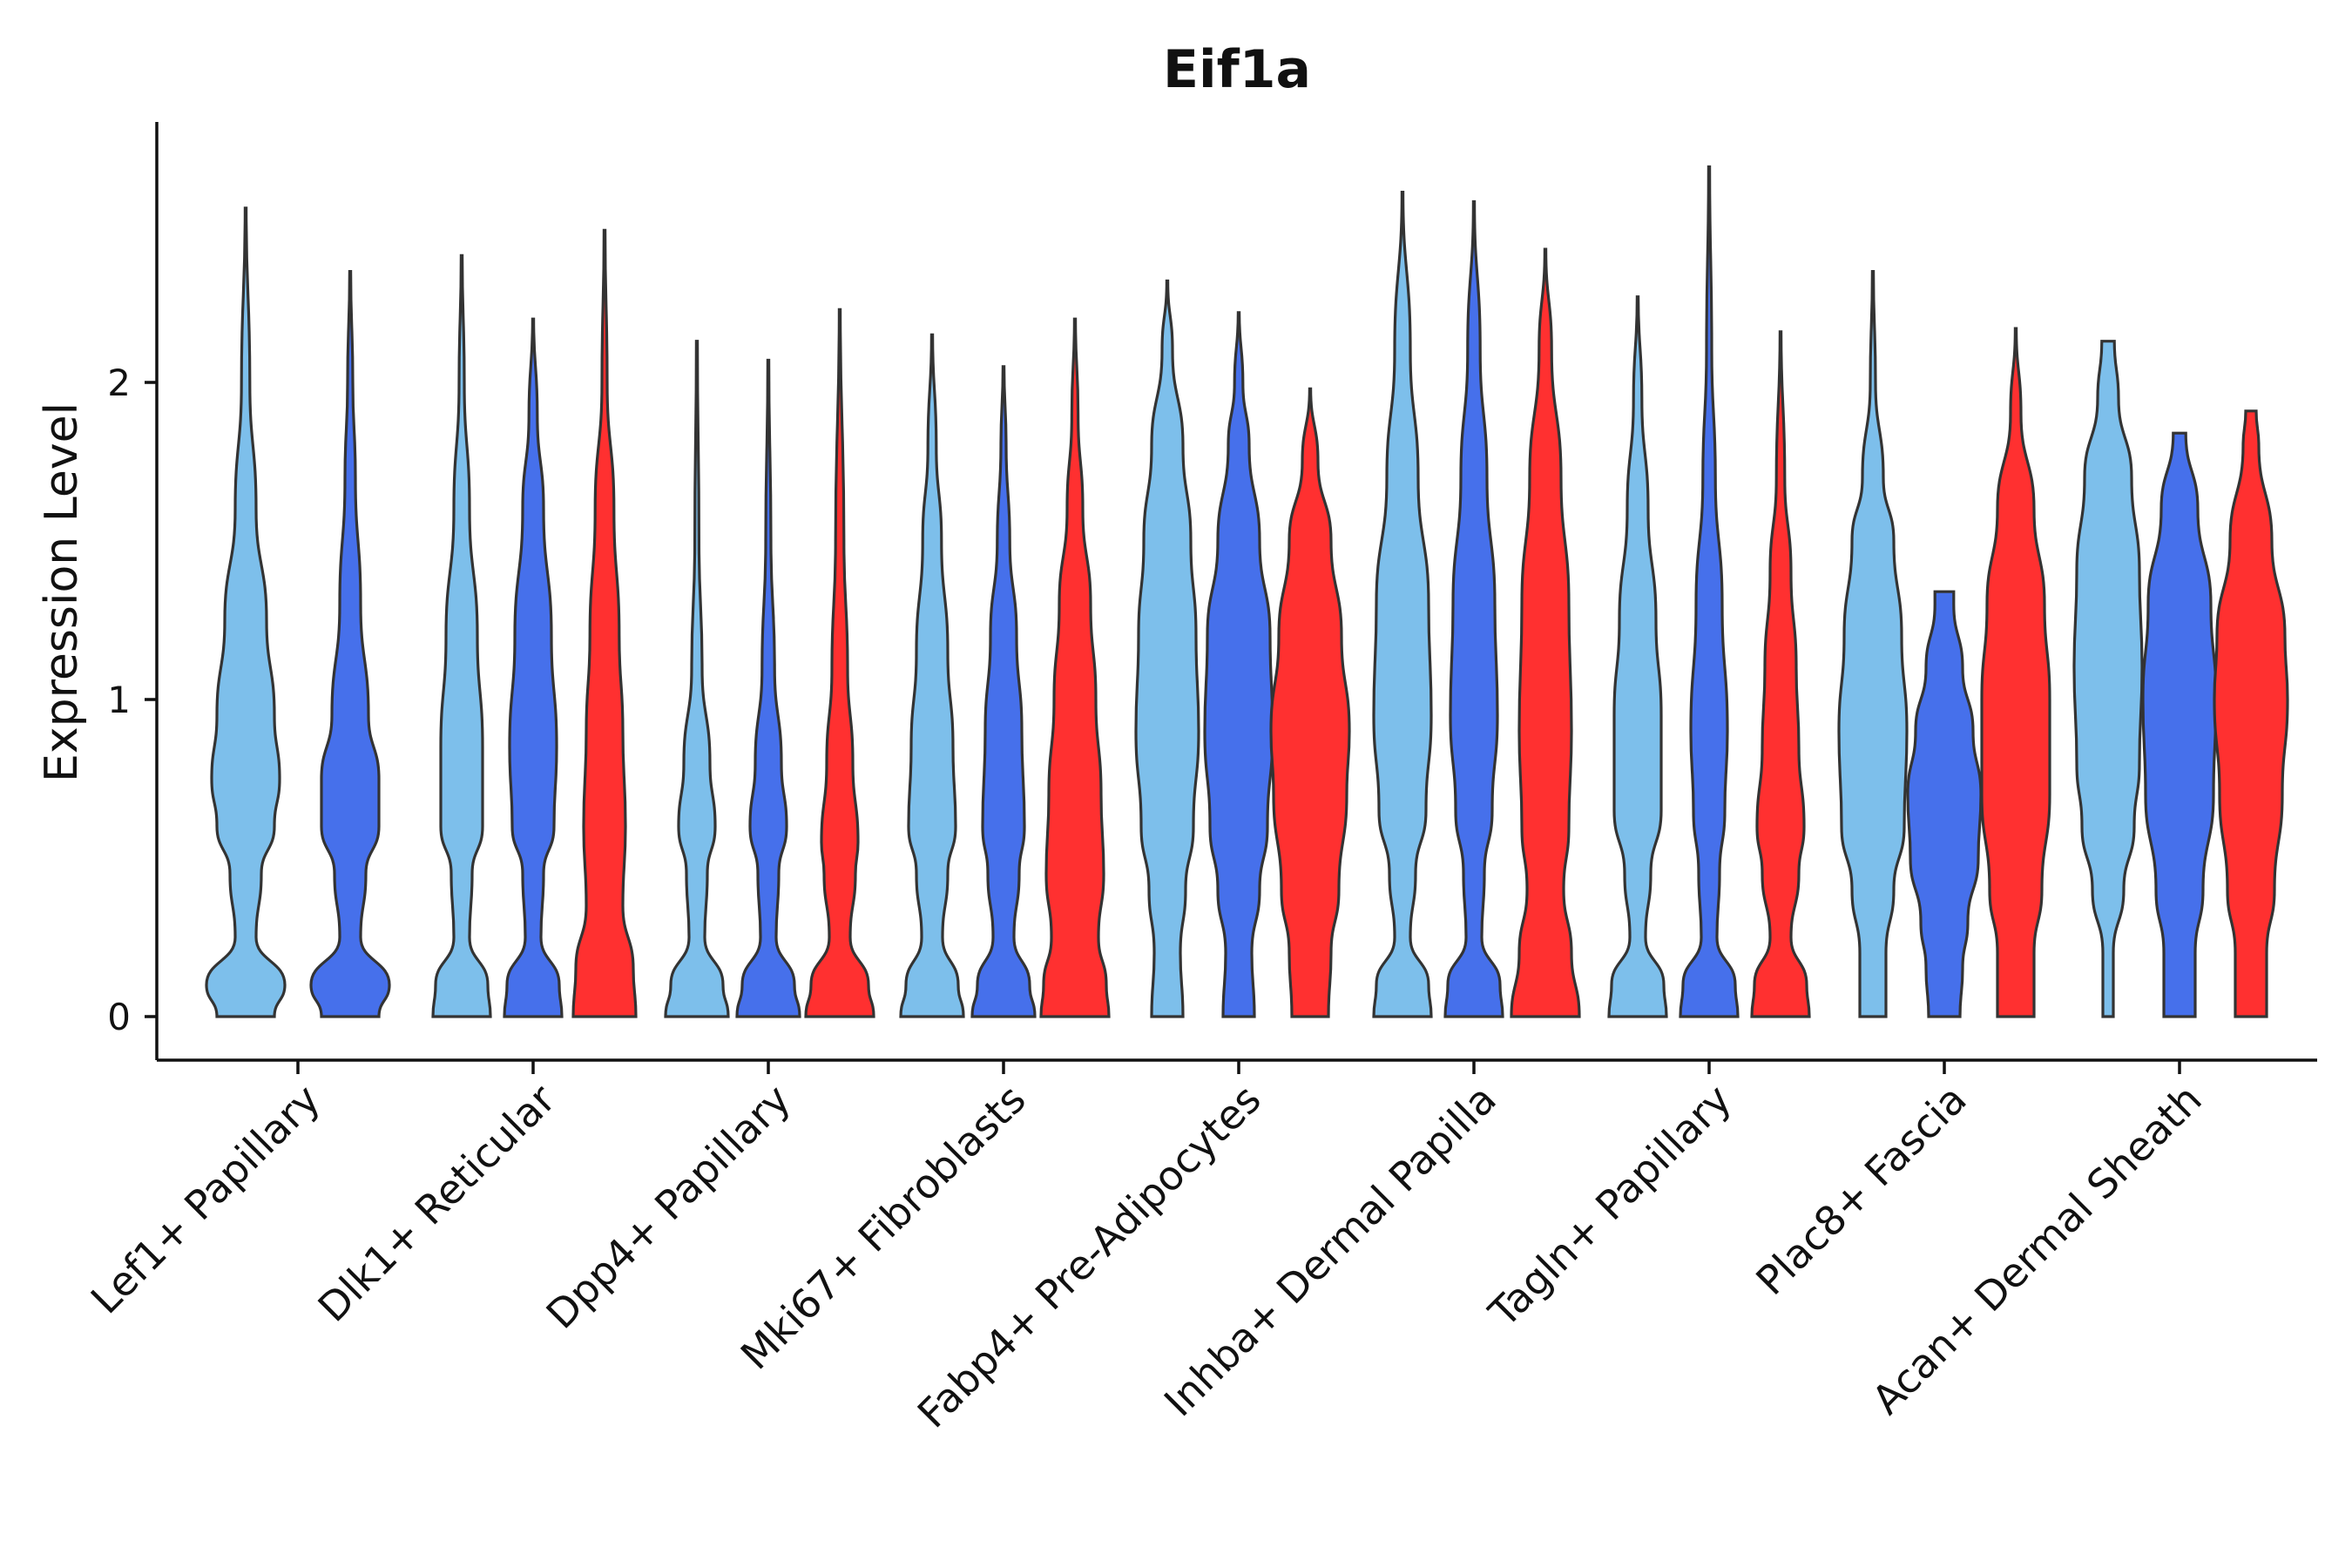 The width and height of the screenshot is (2352, 1568). Describe the element at coordinates (437, 1203) in the screenshot. I see `x-tick-label-2: Dlk1+ Reticular` at that location.